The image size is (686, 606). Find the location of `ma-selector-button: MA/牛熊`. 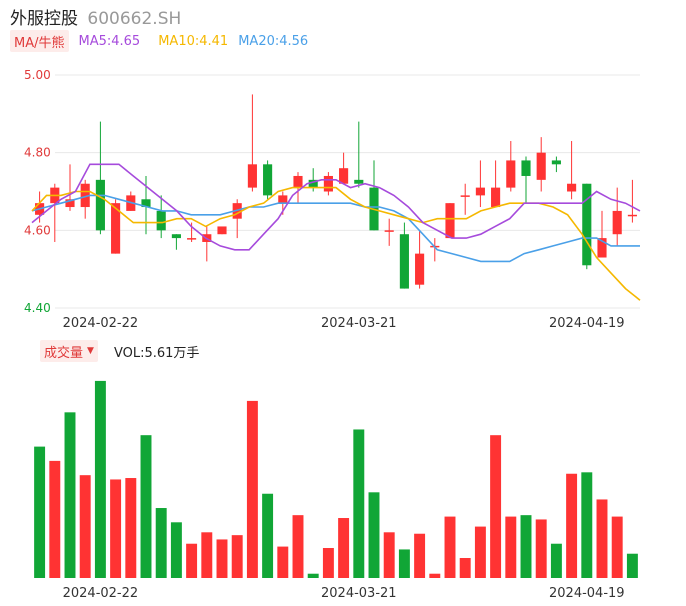

ma-selector-button: MA/牛熊 is located at coordinates (39, 41).